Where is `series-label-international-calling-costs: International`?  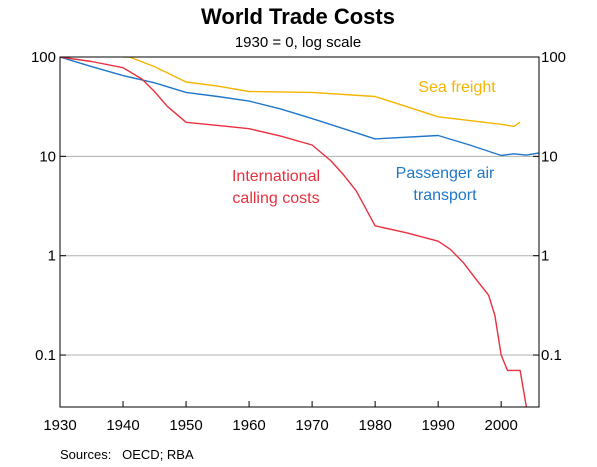
series-label-international-calling-costs: International is located at coordinates (276, 176).